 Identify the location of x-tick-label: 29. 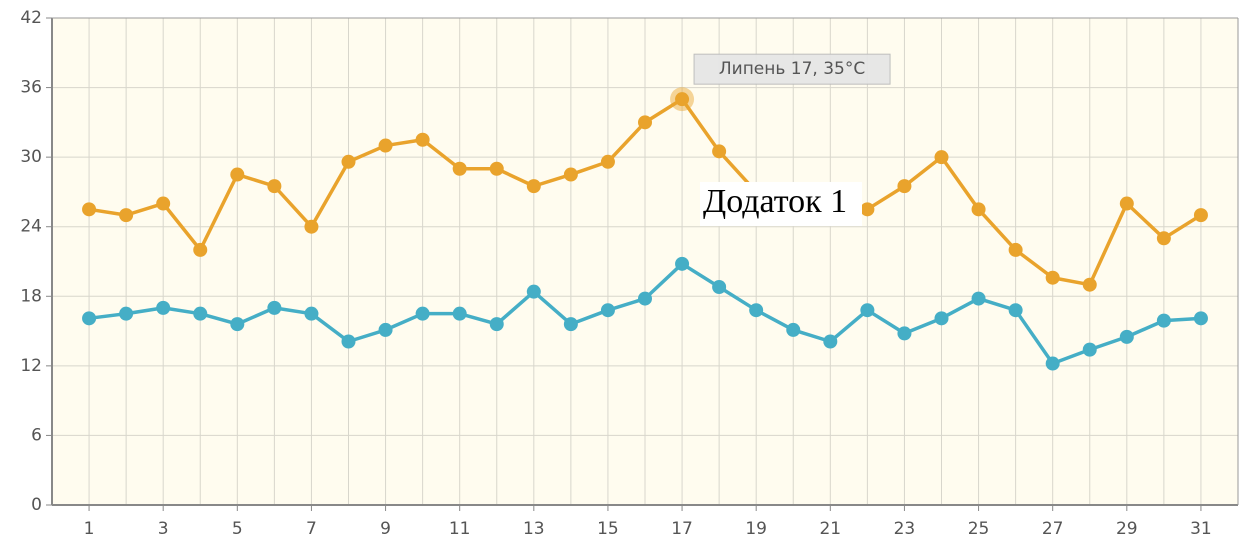
(1127, 529).